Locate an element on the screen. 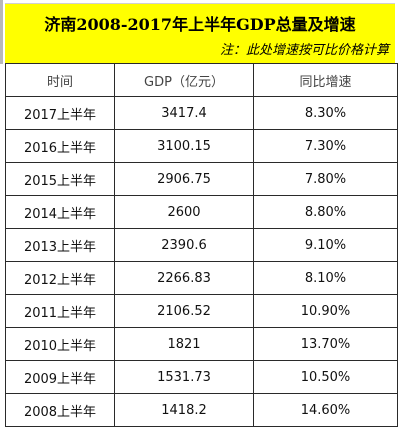 This screenshot has height=429, width=402. gdp-cell: 2600 is located at coordinates (184, 212).